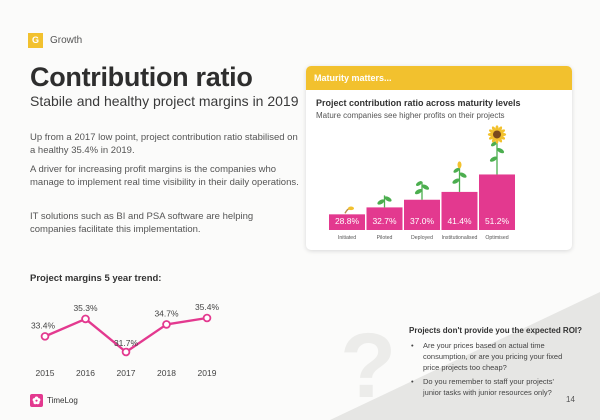 The width and height of the screenshot is (600, 420). What do you see at coordinates (85, 373) in the screenshot?
I see `trend-year-label: 2016` at bounding box center [85, 373].